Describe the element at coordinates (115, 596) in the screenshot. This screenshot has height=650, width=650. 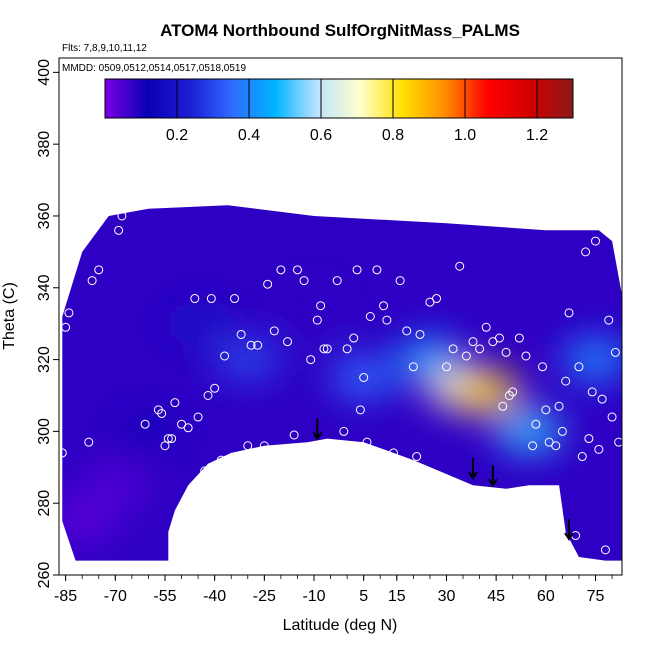
I see `x-tick-label: -70` at that location.